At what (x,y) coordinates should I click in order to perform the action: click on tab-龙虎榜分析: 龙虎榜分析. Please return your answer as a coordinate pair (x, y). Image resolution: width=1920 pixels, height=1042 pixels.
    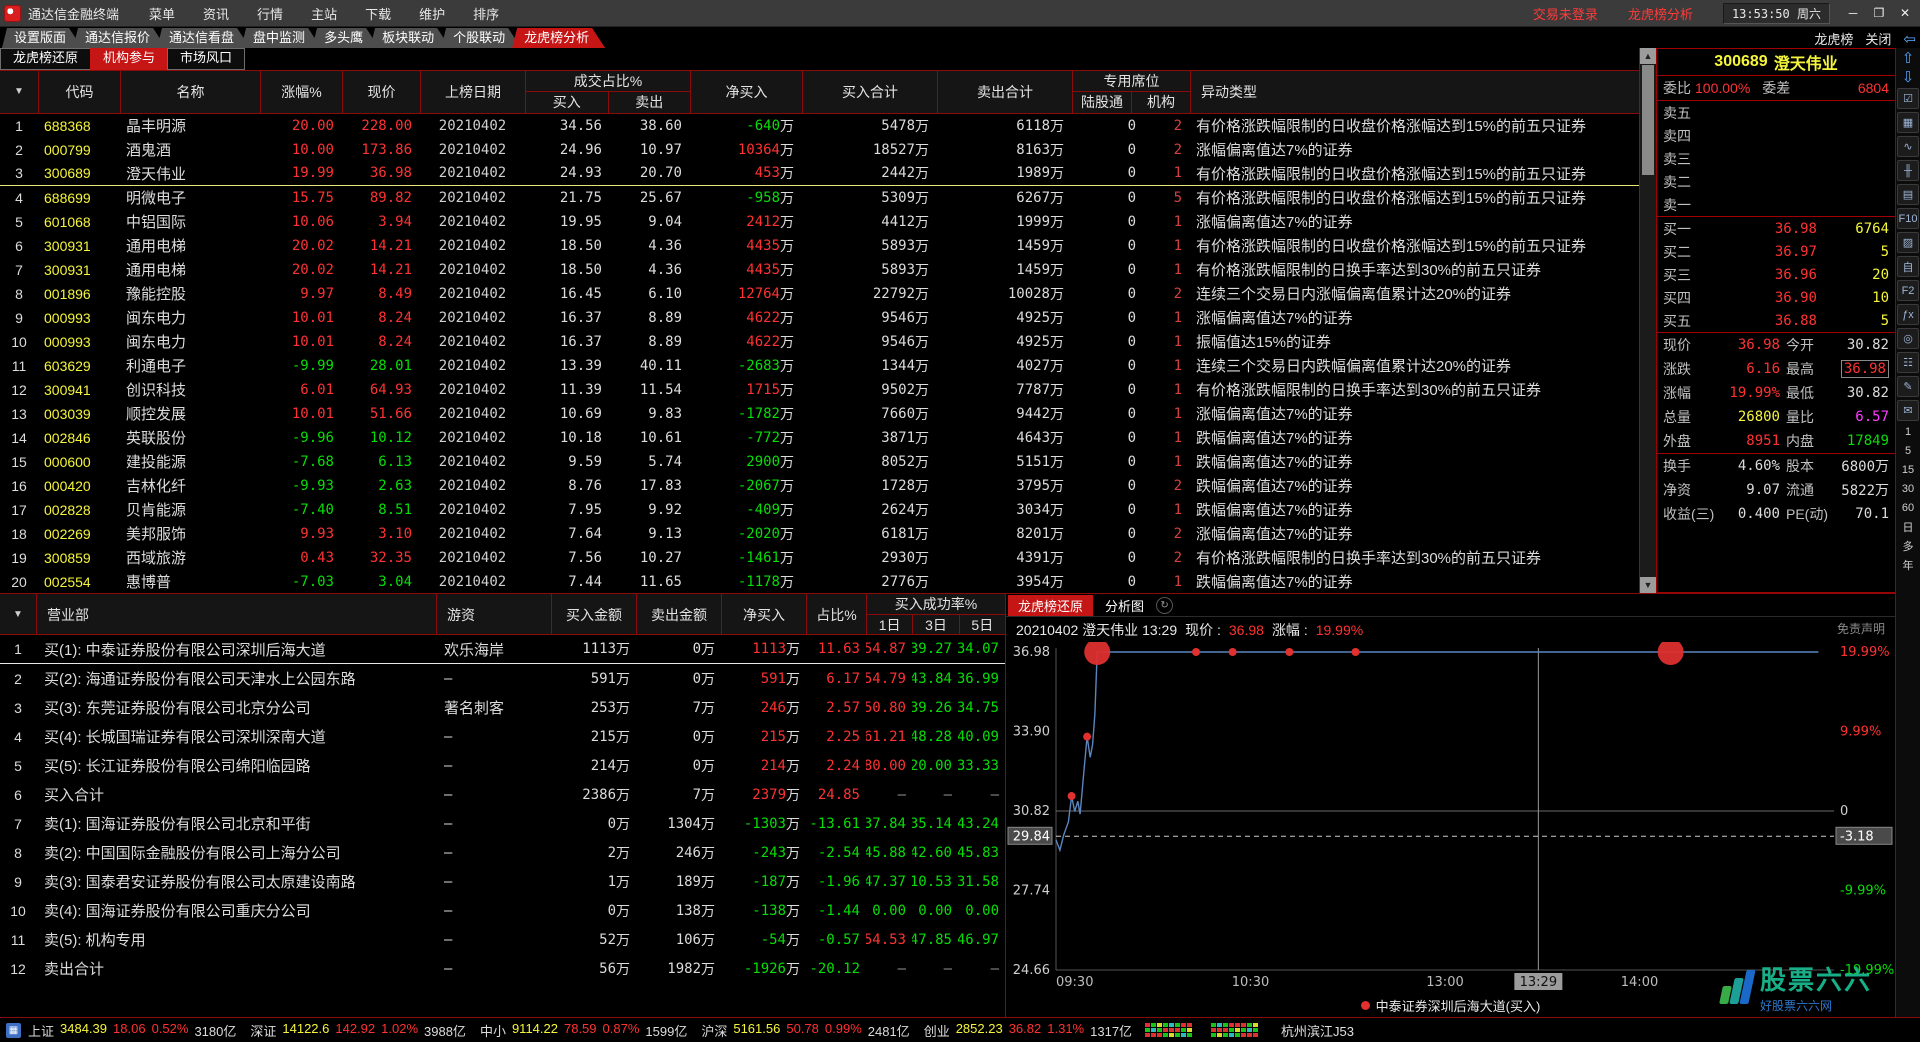
    Looking at the image, I should click on (558, 38).